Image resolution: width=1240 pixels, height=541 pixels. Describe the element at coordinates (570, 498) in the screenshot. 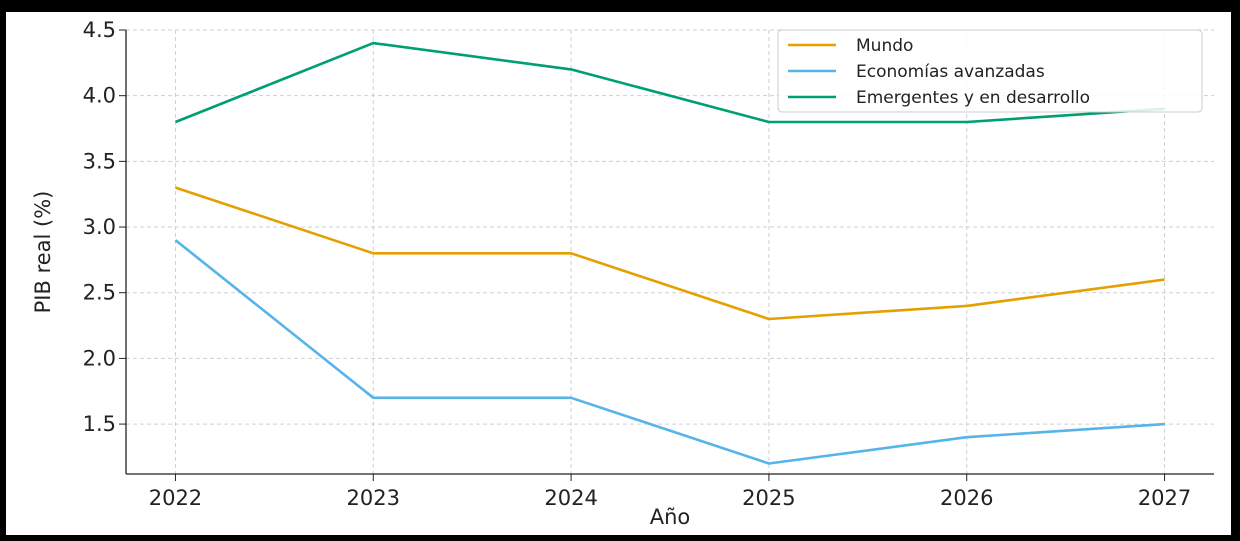

I see `x-tick-label: 2024` at that location.